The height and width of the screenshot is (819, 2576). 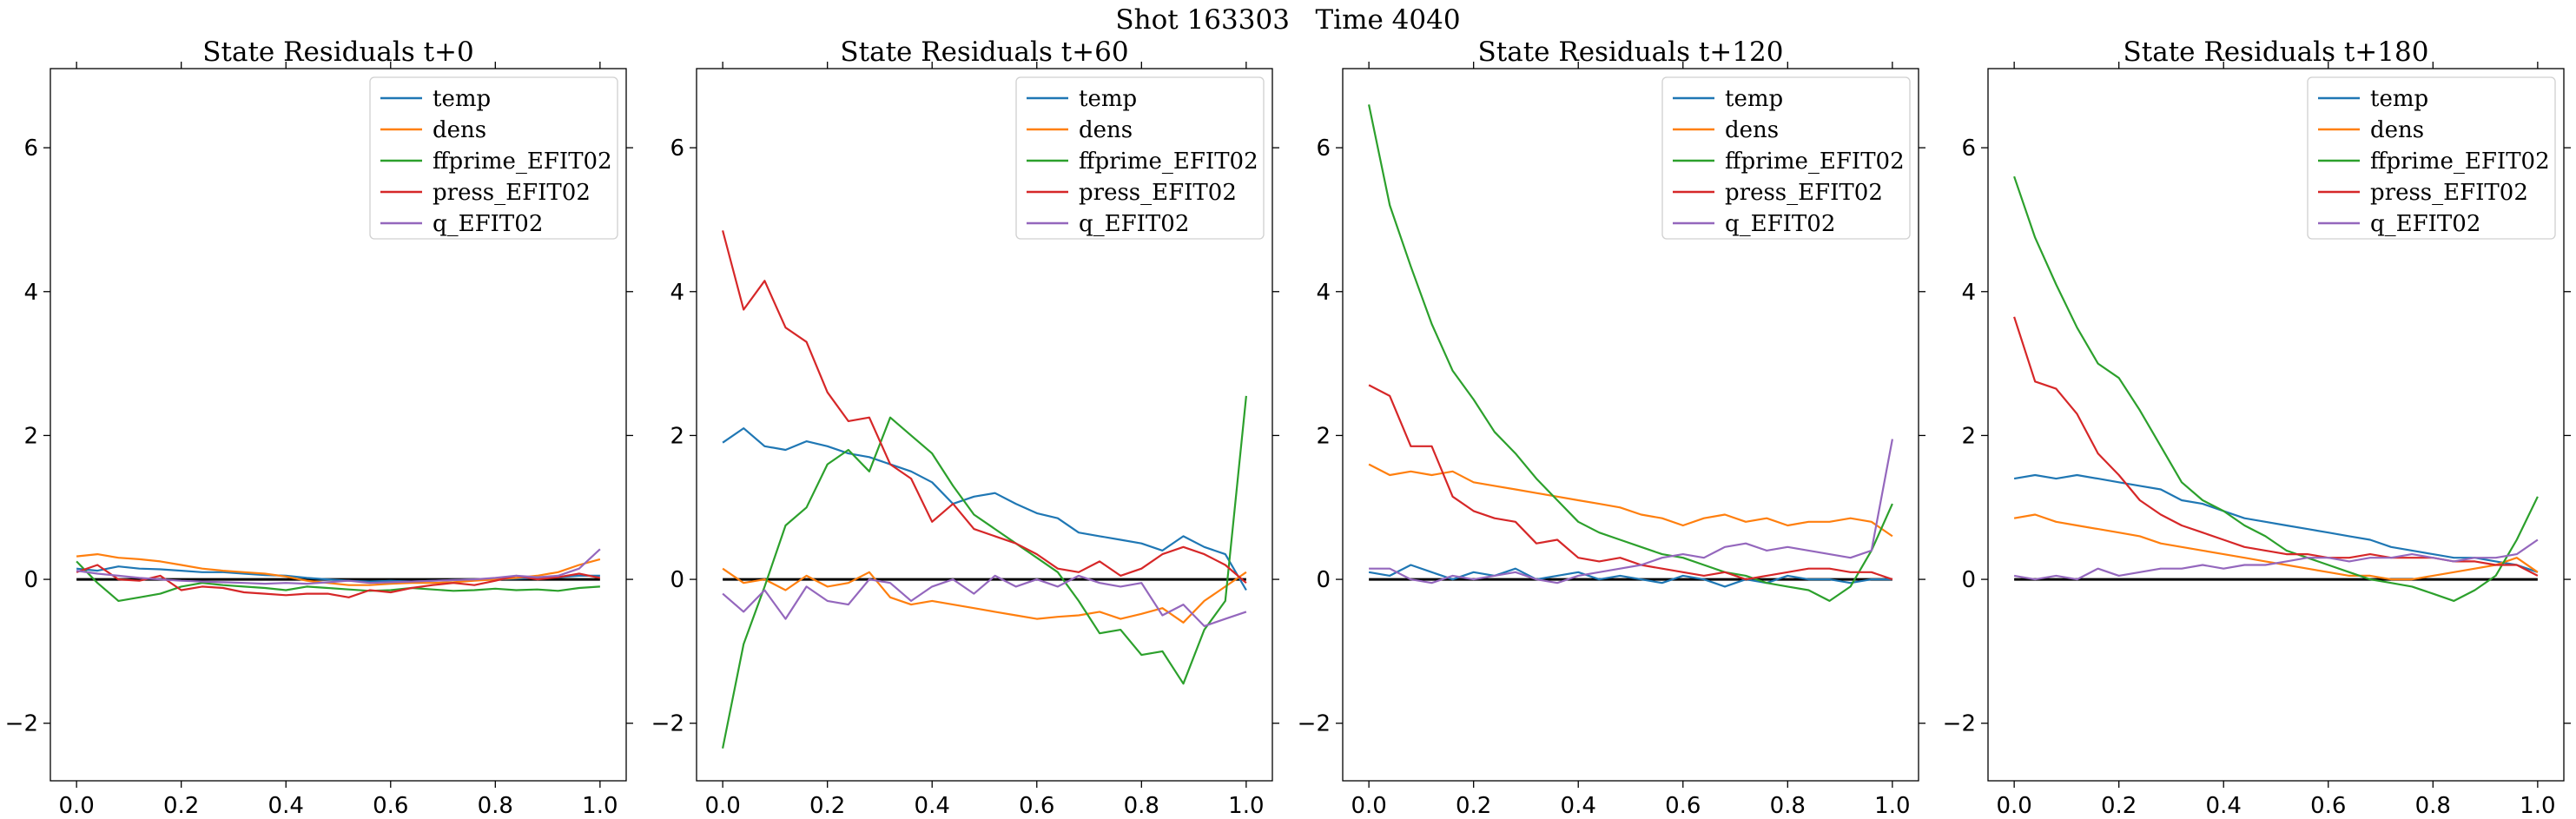 What do you see at coordinates (2276, 52) in the screenshot?
I see `panel-title: State Residuals t+180` at bounding box center [2276, 52].